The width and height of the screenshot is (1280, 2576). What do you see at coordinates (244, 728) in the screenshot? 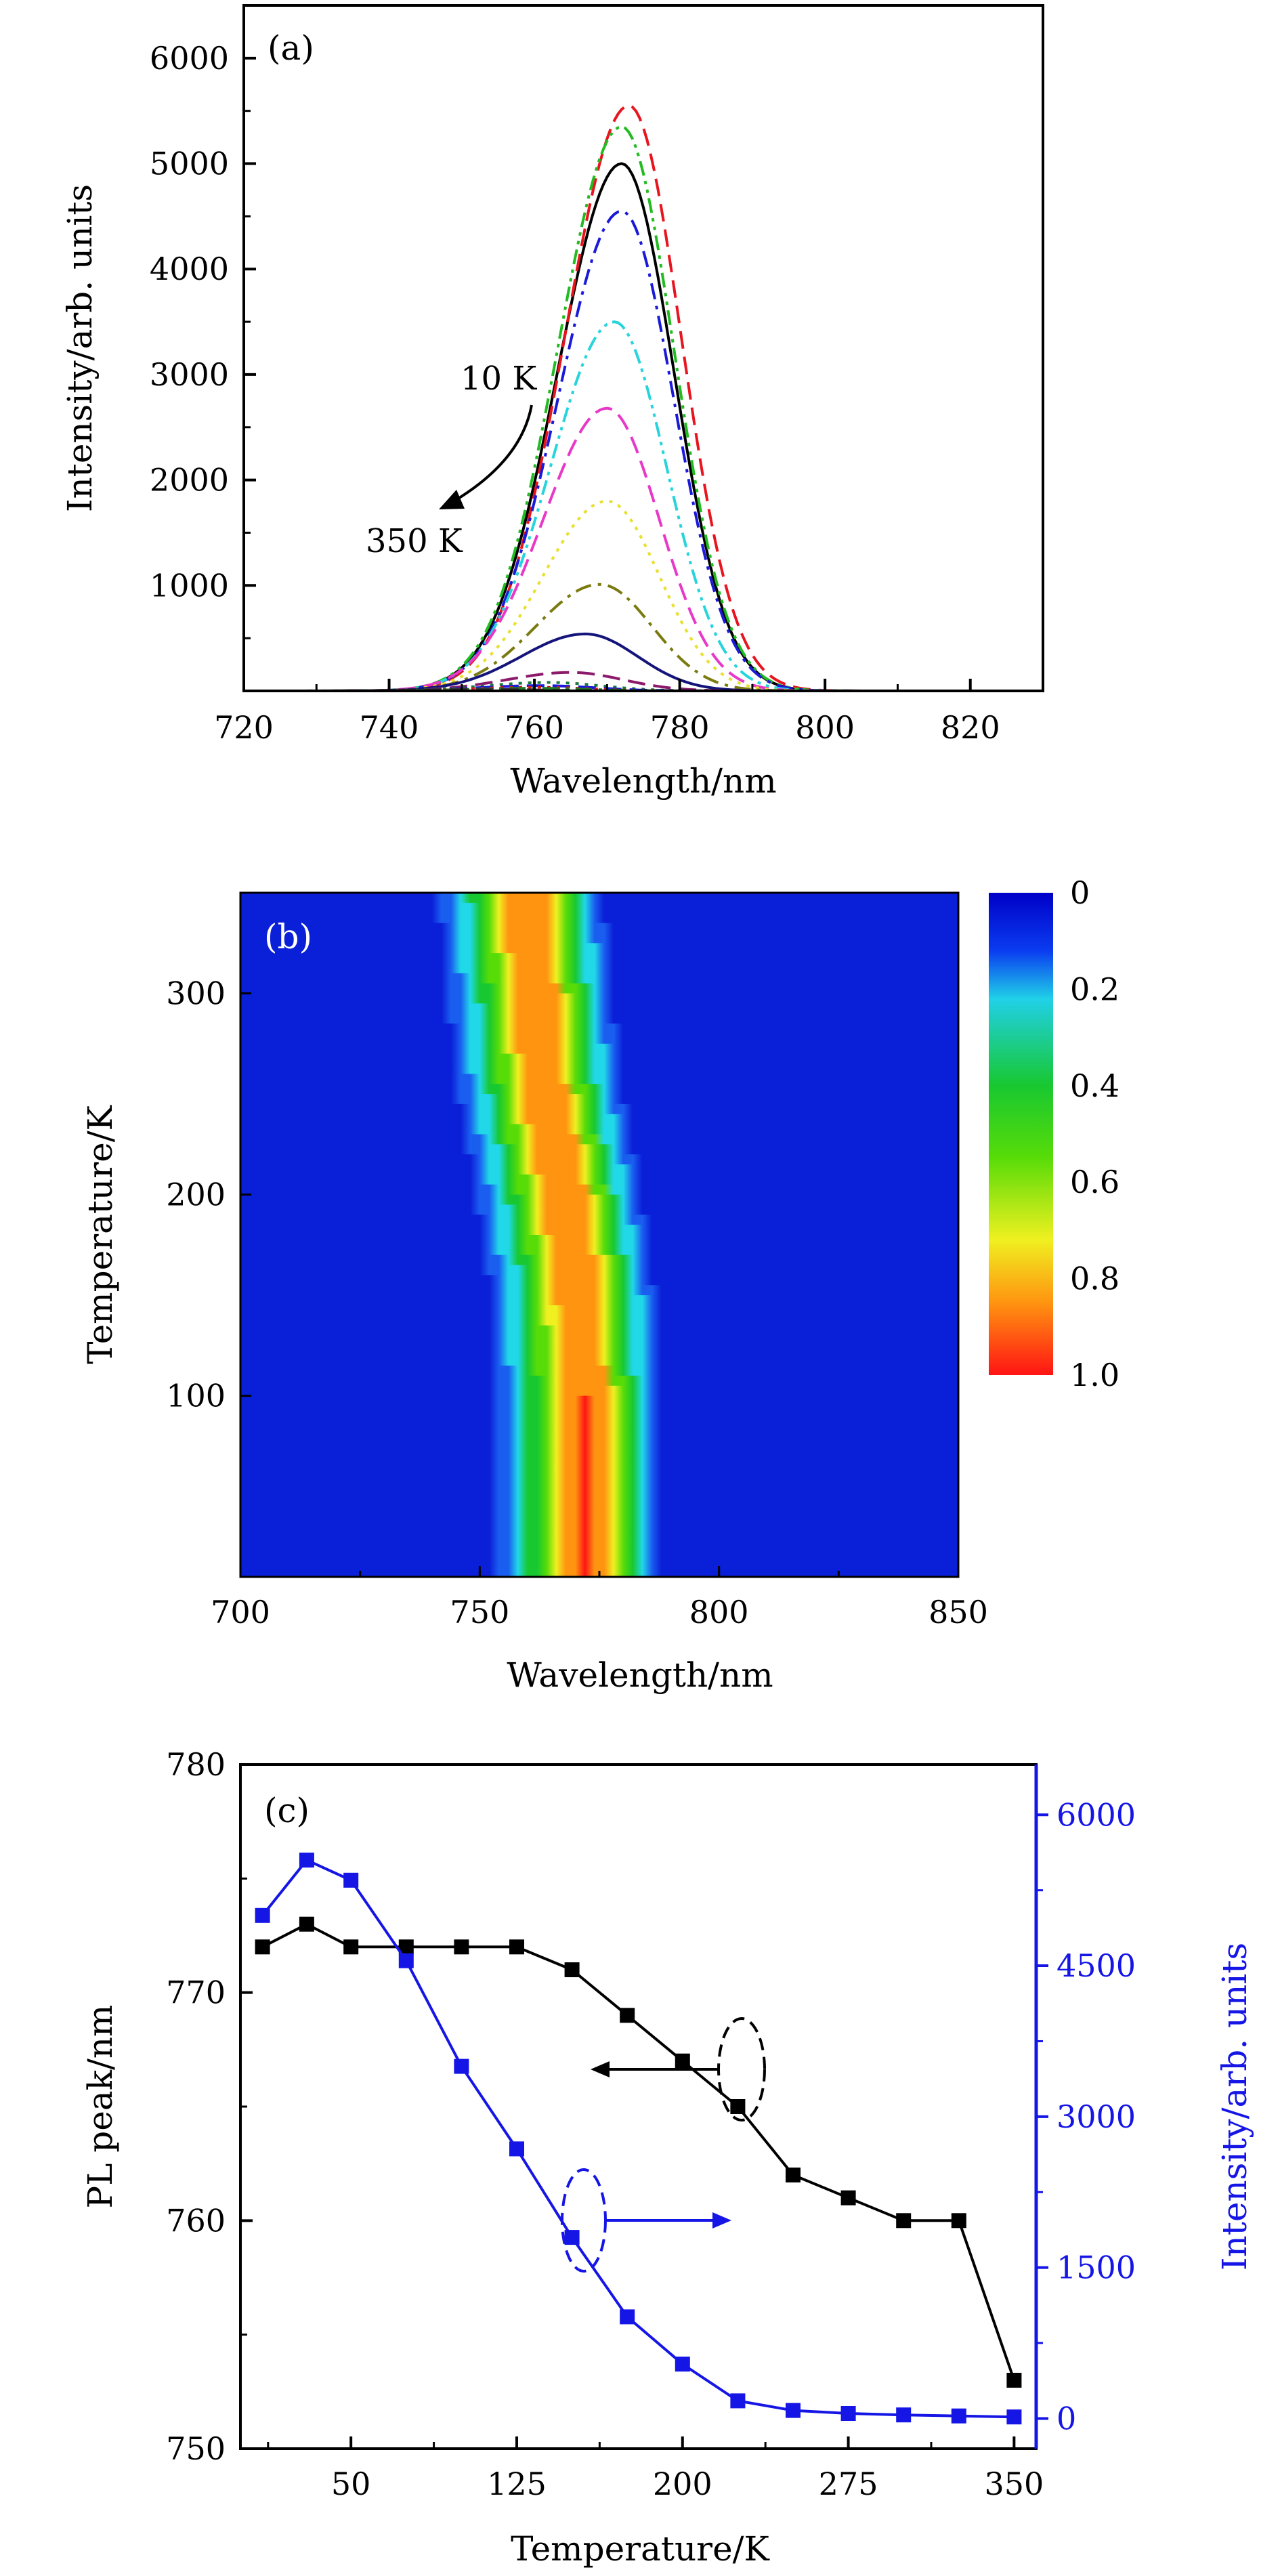
I see `a-xtick-label: 720` at bounding box center [244, 728].